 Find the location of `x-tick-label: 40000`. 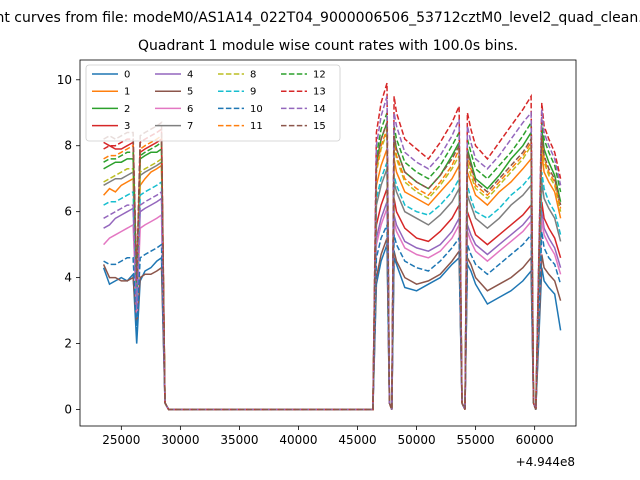

x-tick-label: 40000 is located at coordinates (298, 440).